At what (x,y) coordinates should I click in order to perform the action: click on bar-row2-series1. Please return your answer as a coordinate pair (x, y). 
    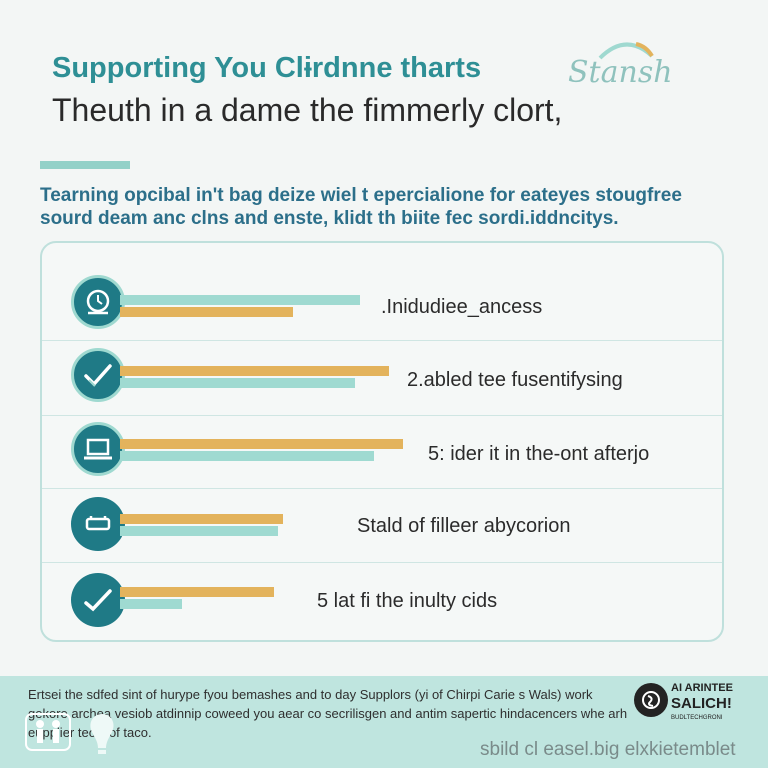
    Looking at the image, I should click on (238, 383).